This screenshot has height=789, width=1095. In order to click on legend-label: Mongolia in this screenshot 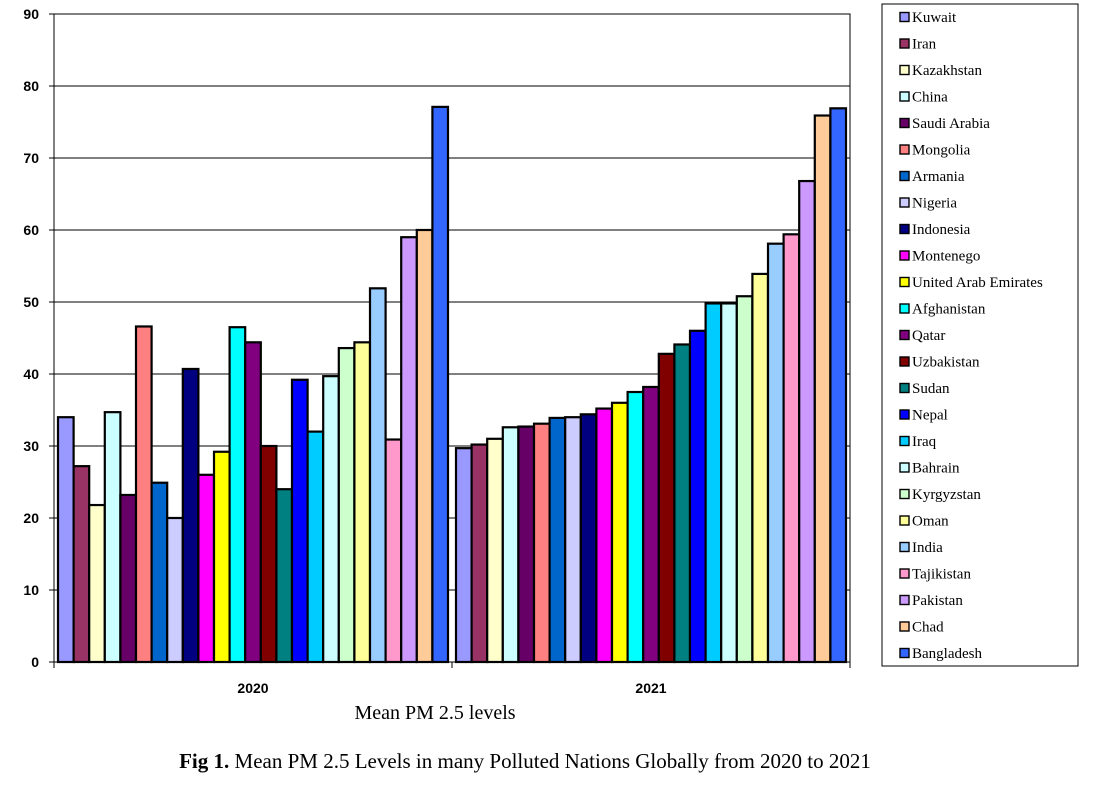, I will do `click(941, 151)`.